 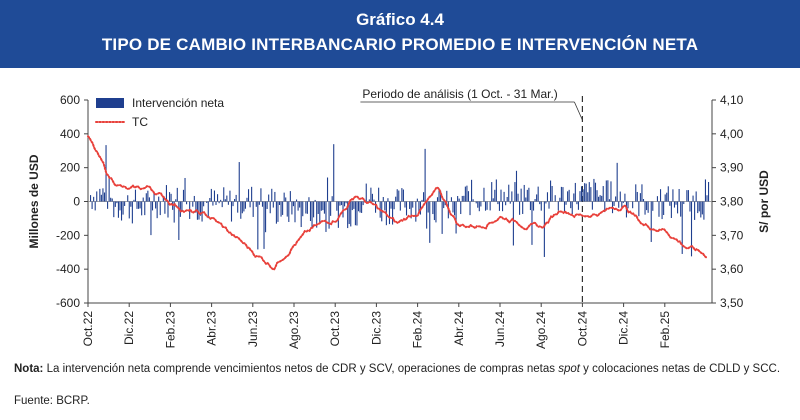 I want to click on x-tick-label: Feb.25, so click(x=665, y=330).